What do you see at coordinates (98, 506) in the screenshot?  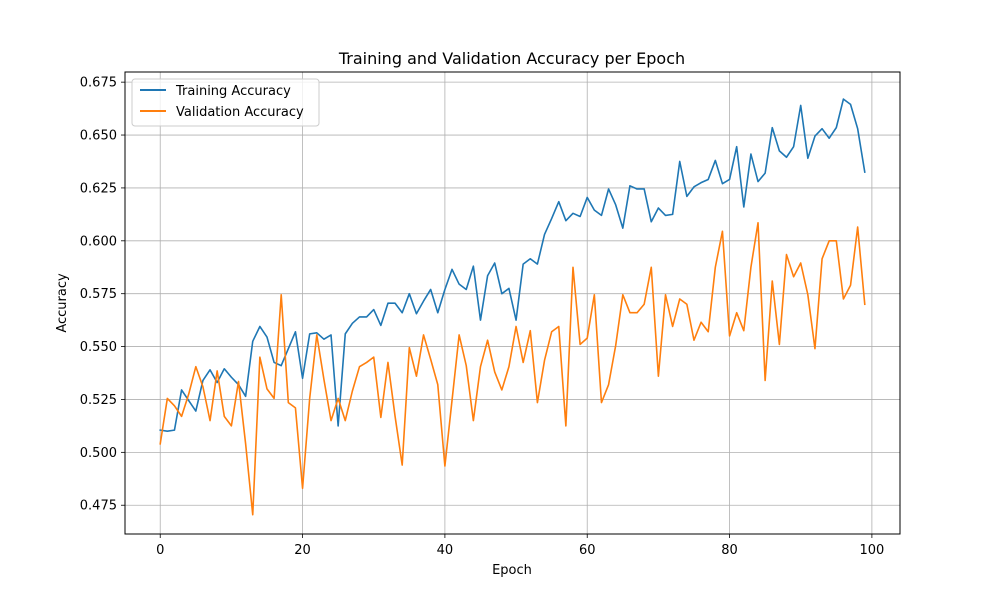 I see `y-tick-label: 0.475` at bounding box center [98, 506].